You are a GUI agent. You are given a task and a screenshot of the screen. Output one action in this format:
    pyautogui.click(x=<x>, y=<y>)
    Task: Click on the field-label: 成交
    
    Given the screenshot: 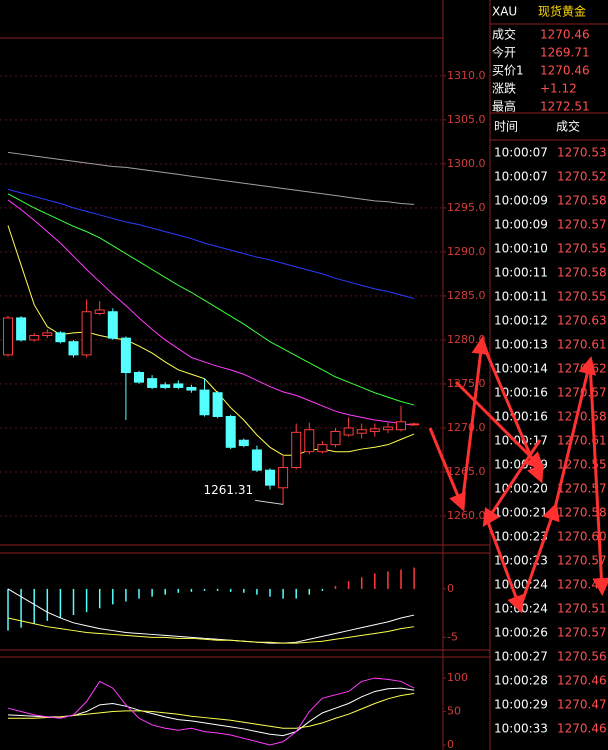 What is the action you would take?
    pyautogui.click(x=504, y=34)
    